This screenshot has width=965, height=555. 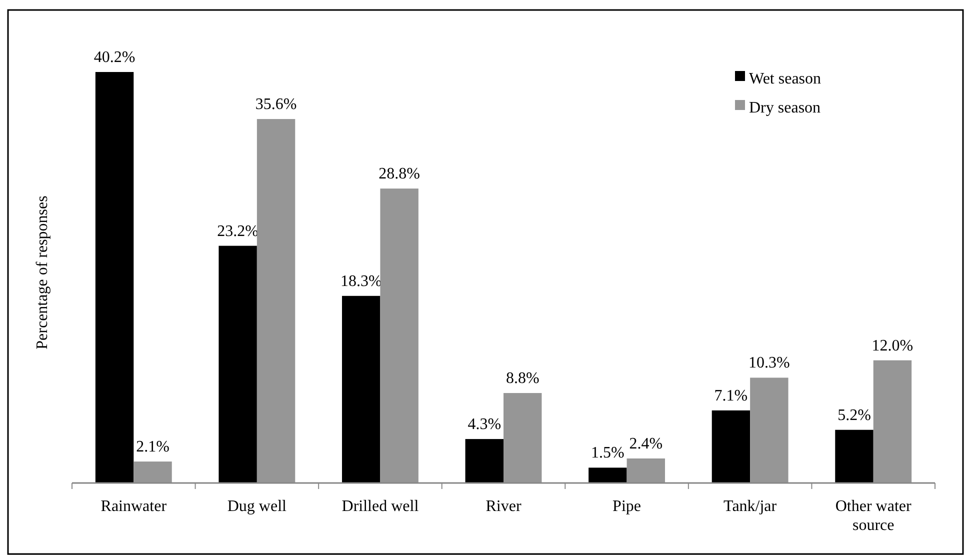 What do you see at coordinates (607, 453) in the screenshot?
I see `data-label: 1.5%` at bounding box center [607, 453].